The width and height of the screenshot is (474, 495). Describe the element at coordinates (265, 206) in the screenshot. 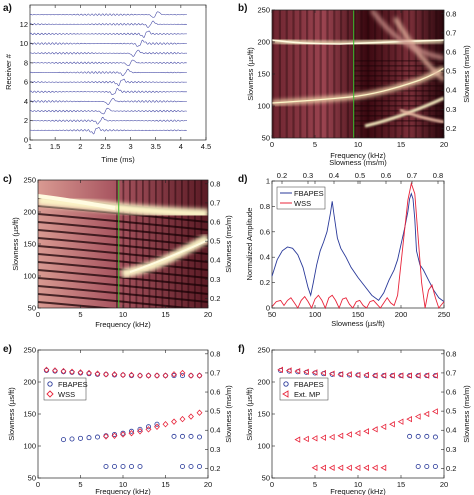

I see `y-tick-label: 0.8` at that location.